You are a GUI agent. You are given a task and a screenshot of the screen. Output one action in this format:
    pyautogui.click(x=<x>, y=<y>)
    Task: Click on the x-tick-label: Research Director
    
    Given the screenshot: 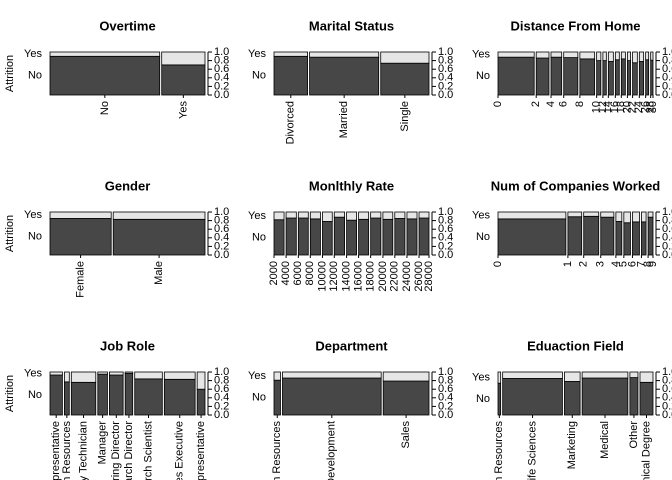 What is the action you would take?
    pyautogui.click(x=129, y=450)
    